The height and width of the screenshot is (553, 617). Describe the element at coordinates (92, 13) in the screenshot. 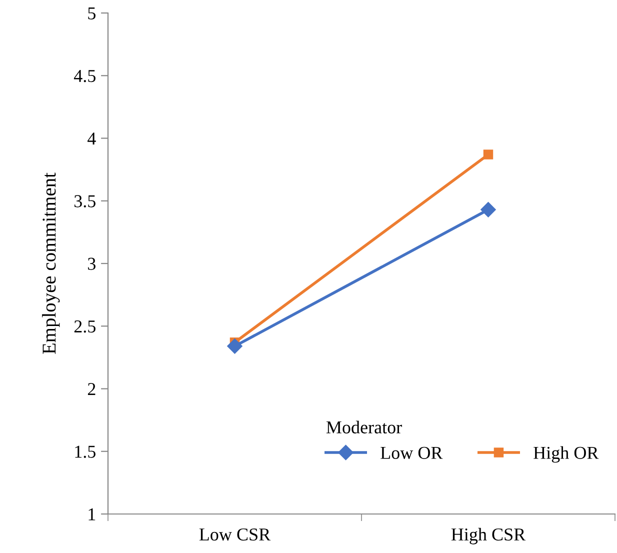

I see `y-tick-label: 5` at that location.